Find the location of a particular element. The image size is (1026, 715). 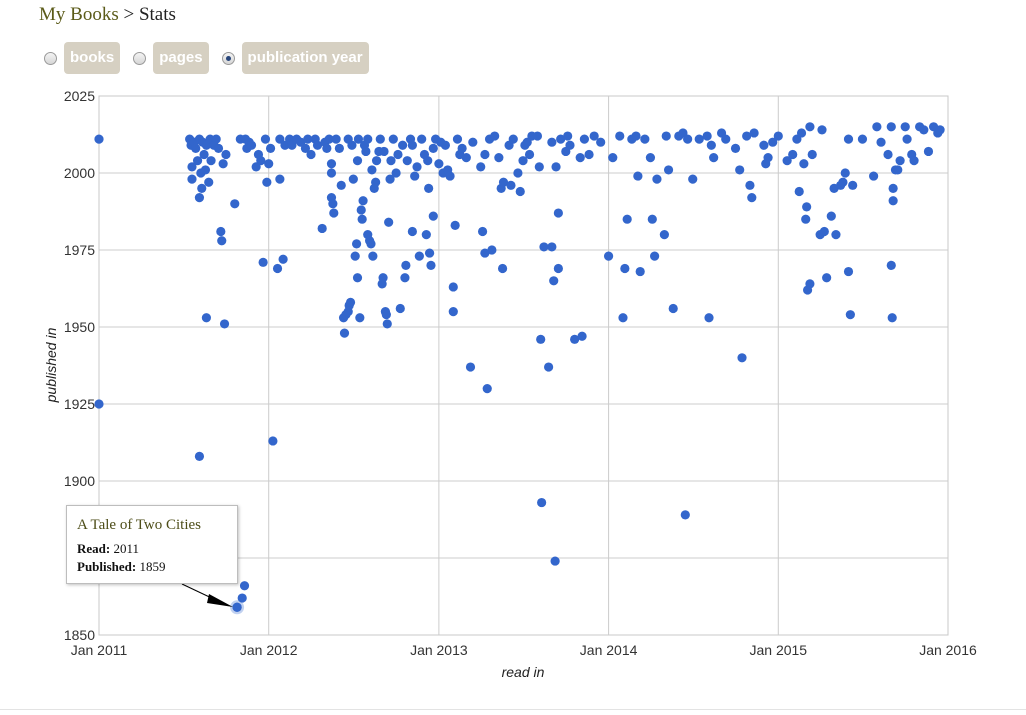

chart-mode-toggle-group: books pages publication year is located at coordinates (213, 58).